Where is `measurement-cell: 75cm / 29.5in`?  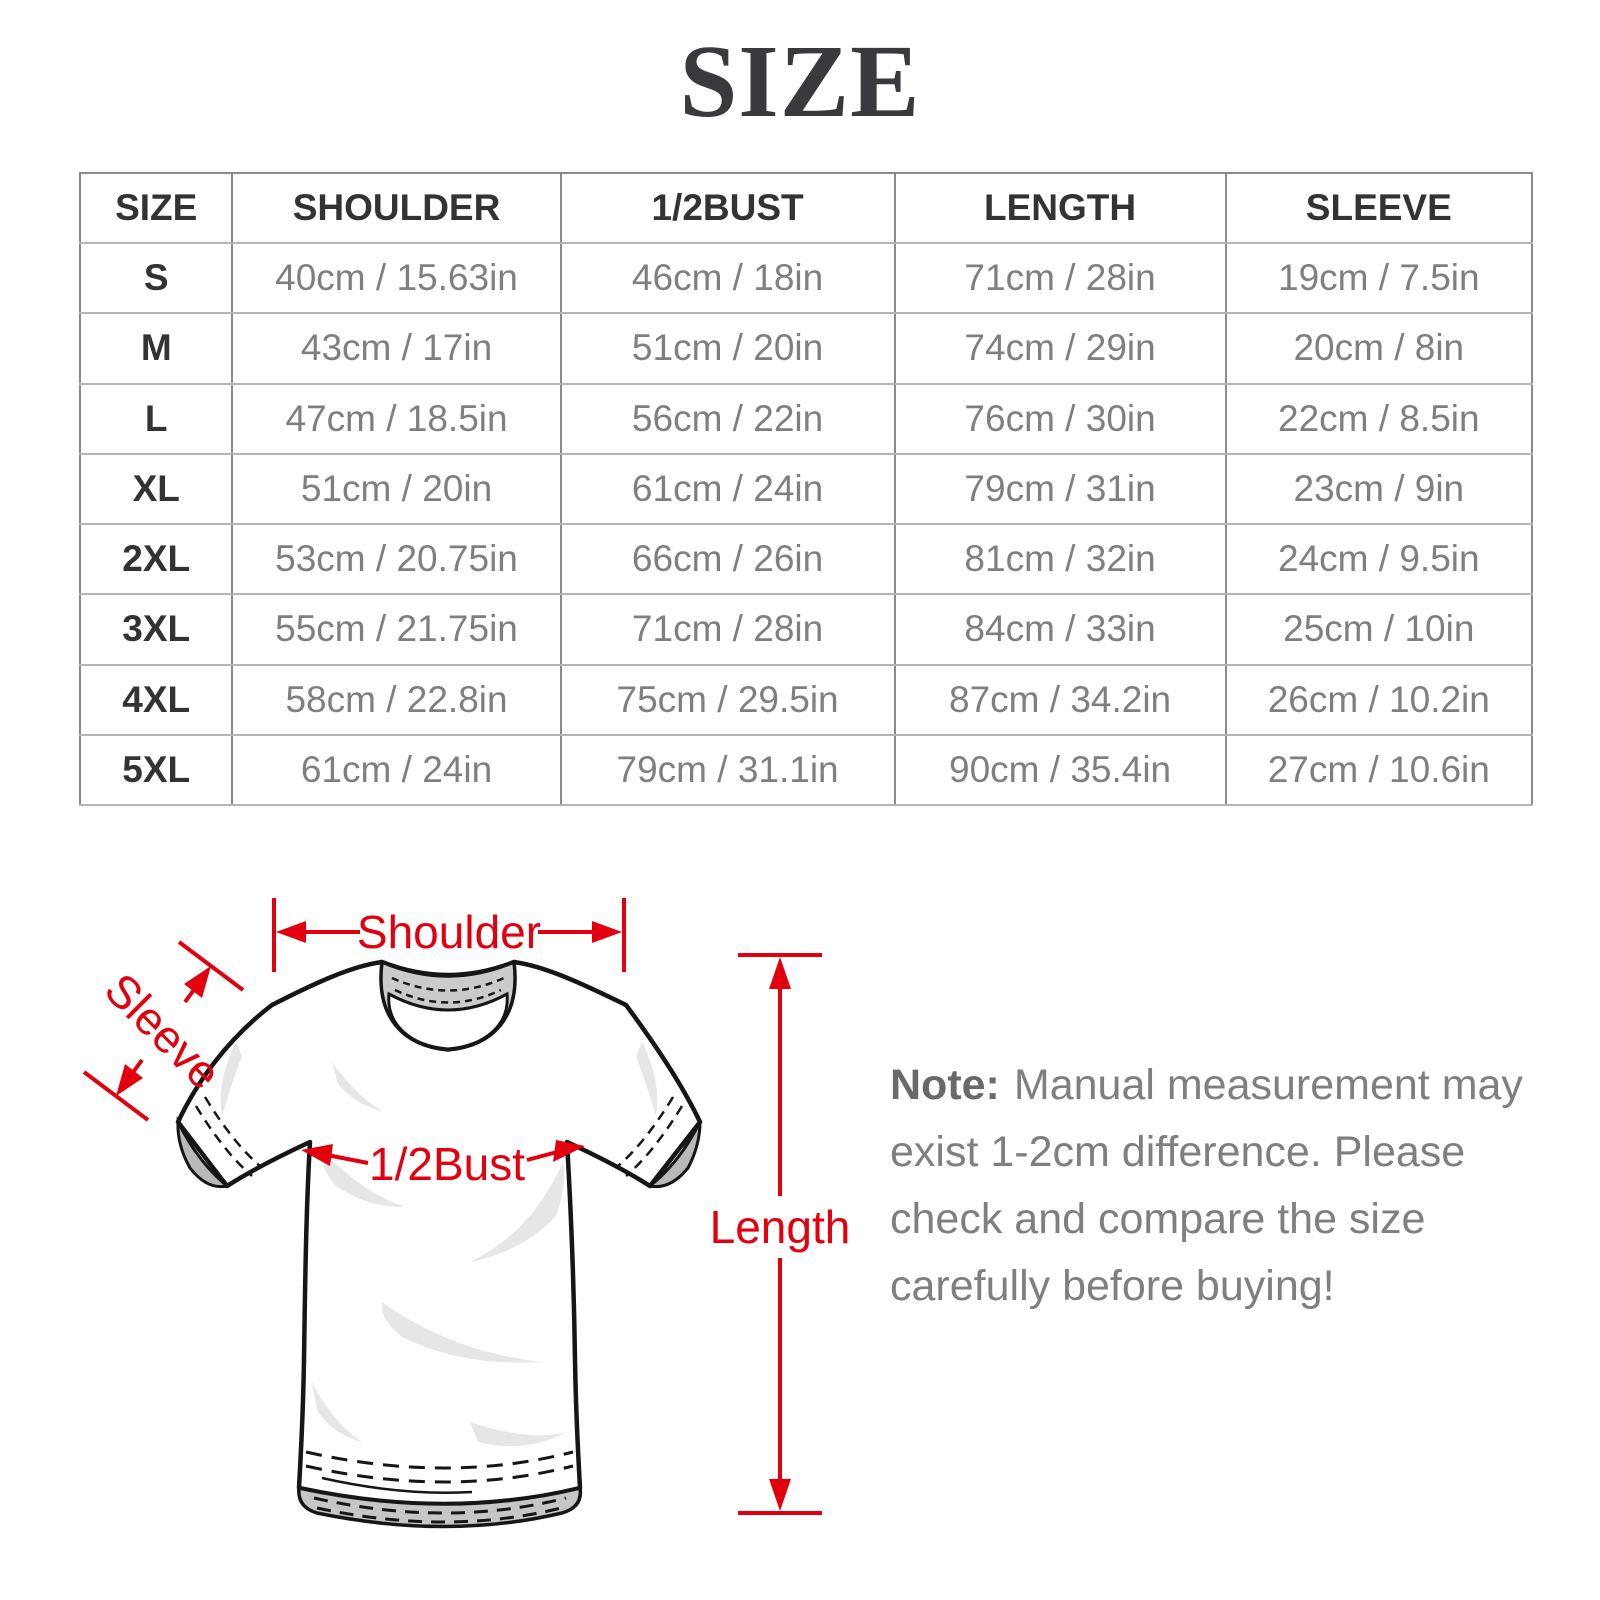 measurement-cell: 75cm / 29.5in is located at coordinates (728, 700).